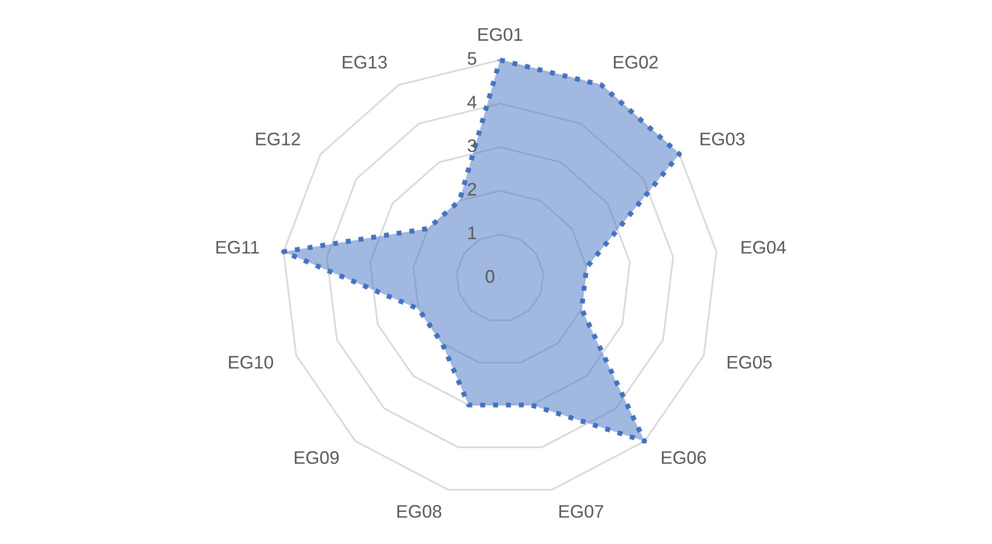 Image resolution: width=992 pixels, height=544 pixels. What do you see at coordinates (684, 457) in the screenshot?
I see `spoke-label: EG06` at bounding box center [684, 457].